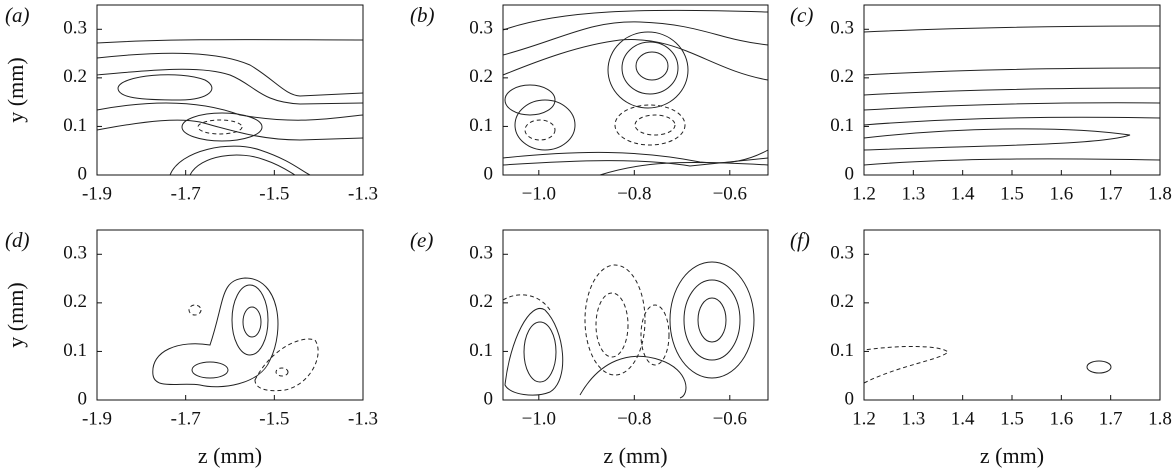 Image resolution: width=1173 pixels, height=473 pixels. What do you see at coordinates (17, 15) in the screenshot?
I see `panel-label: (a)` at bounding box center [17, 15].